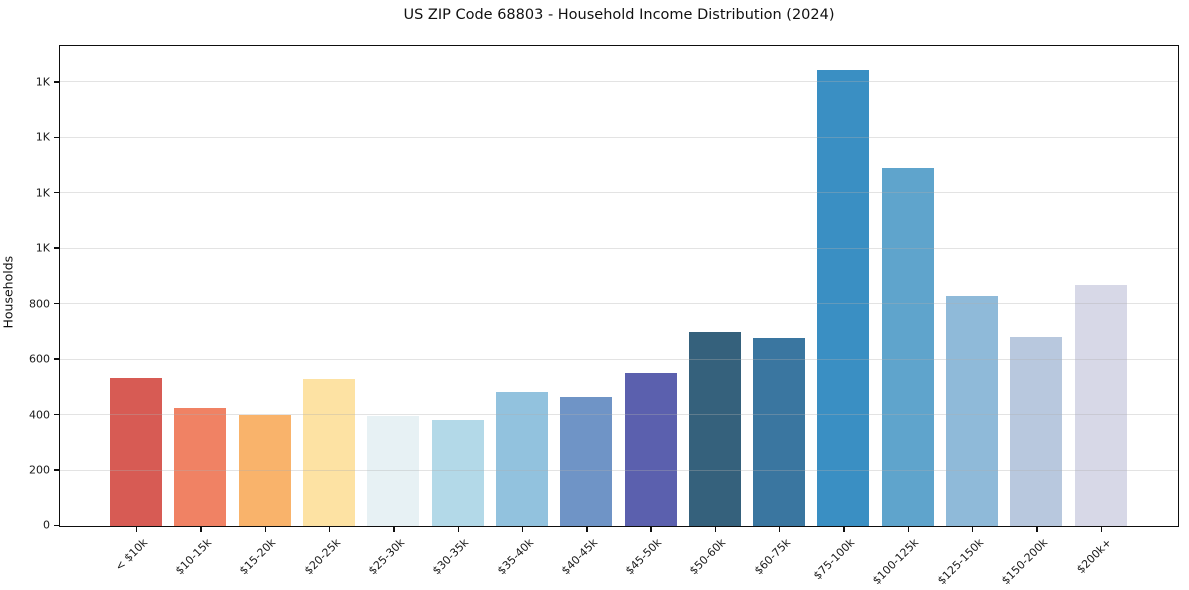 The height and width of the screenshot is (590, 1189). Describe the element at coordinates (258, 557) in the screenshot. I see `x-tick-label: $15-20k` at that location.